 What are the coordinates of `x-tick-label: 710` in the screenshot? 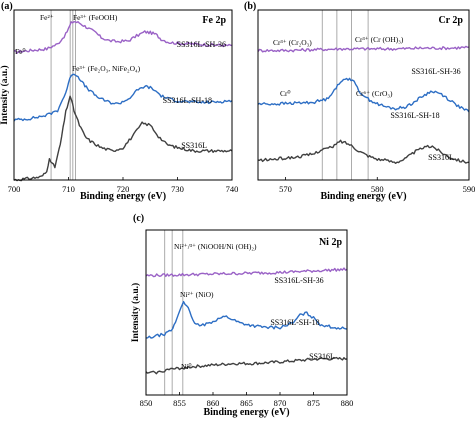 It's located at (68, 189).